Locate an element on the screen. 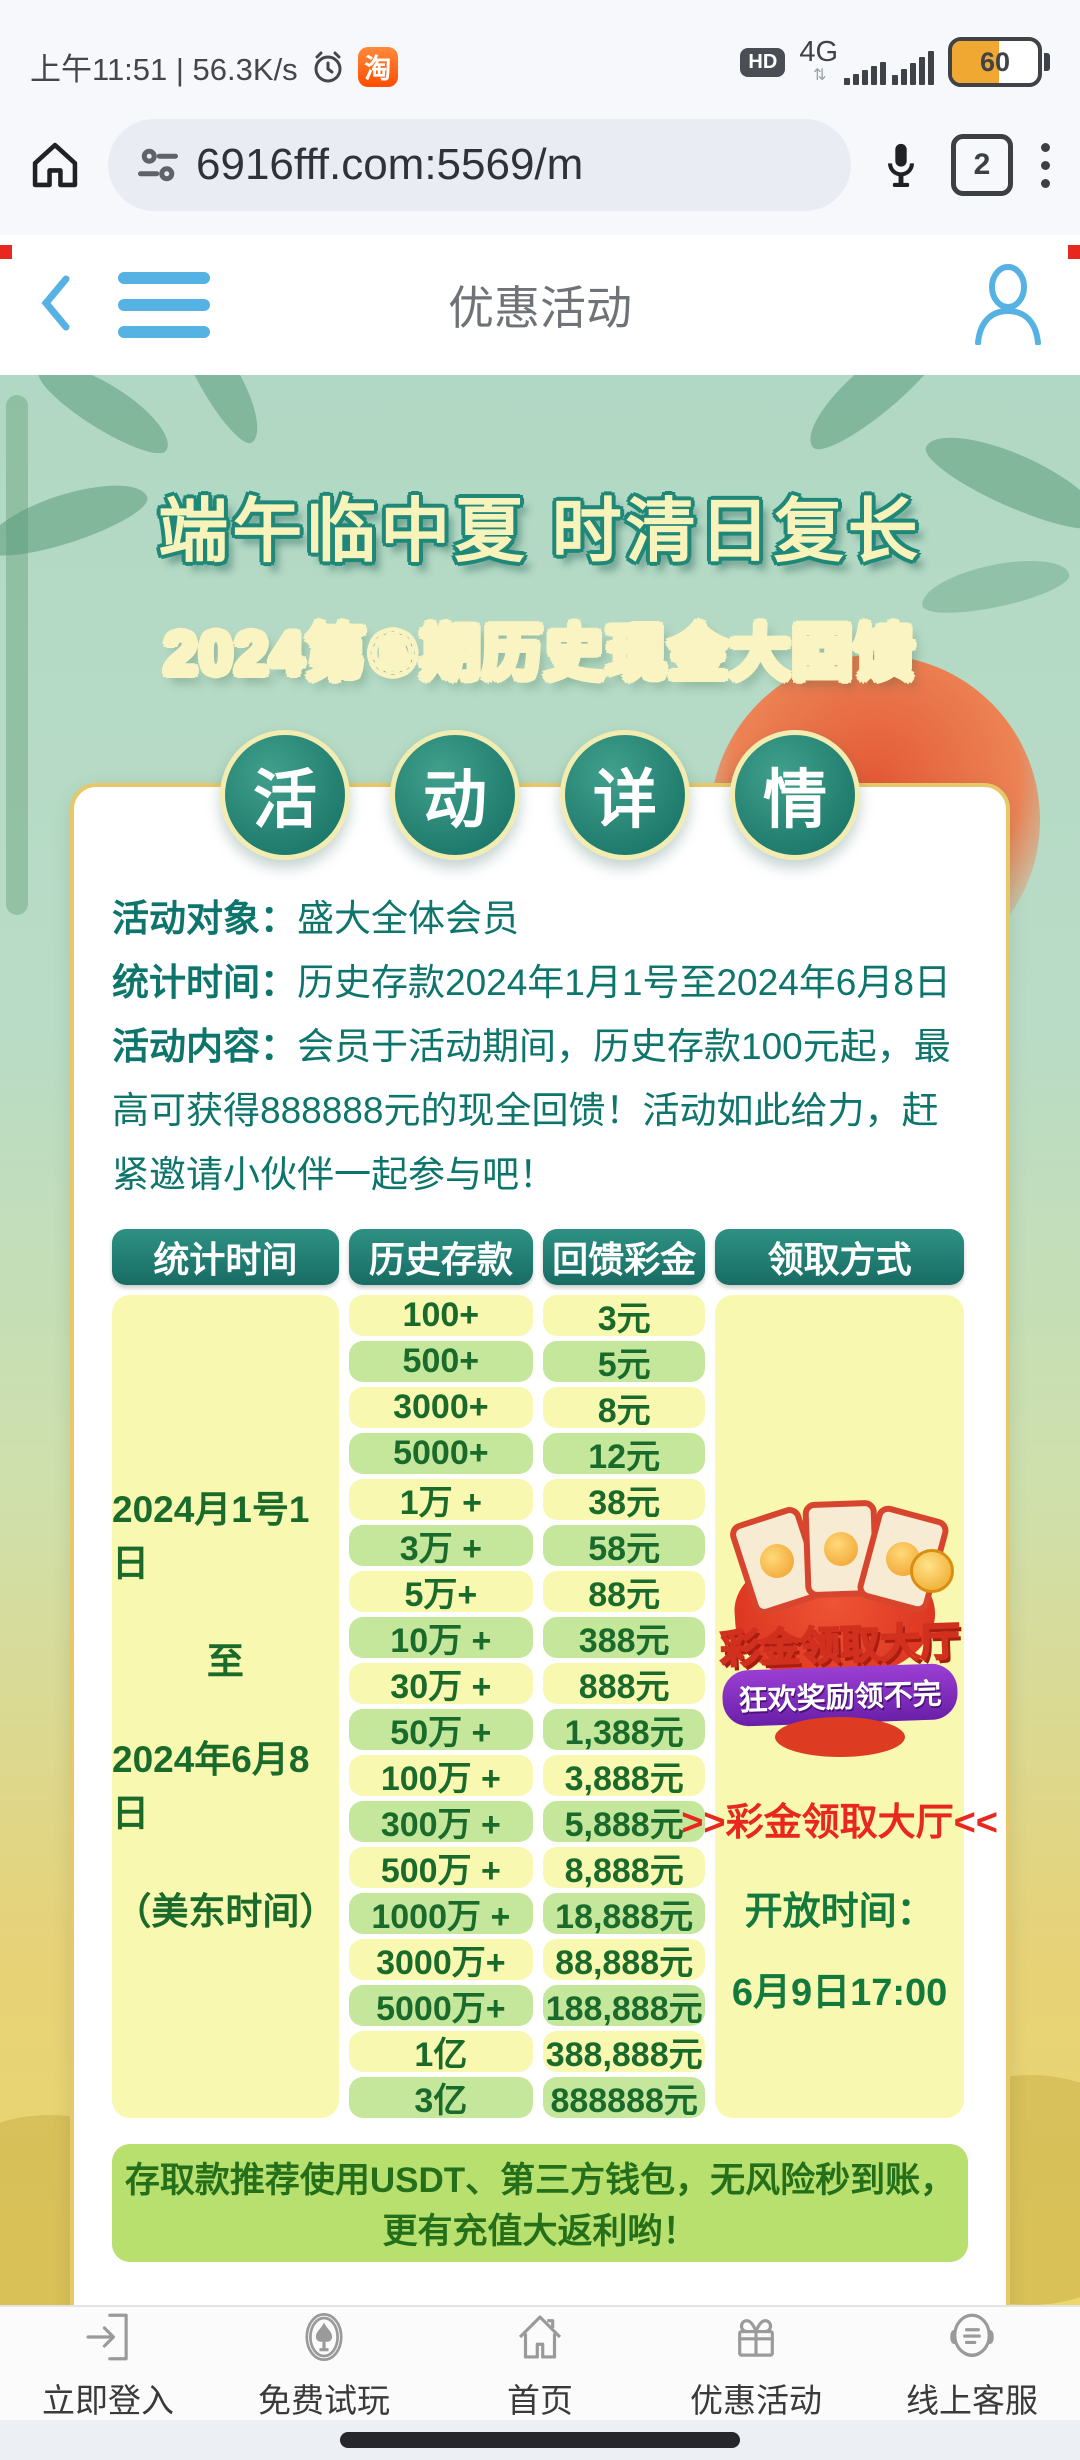 This screenshot has width=1080, height=2460. nav-free-play: 免费试玩 is located at coordinates (324, 2365).